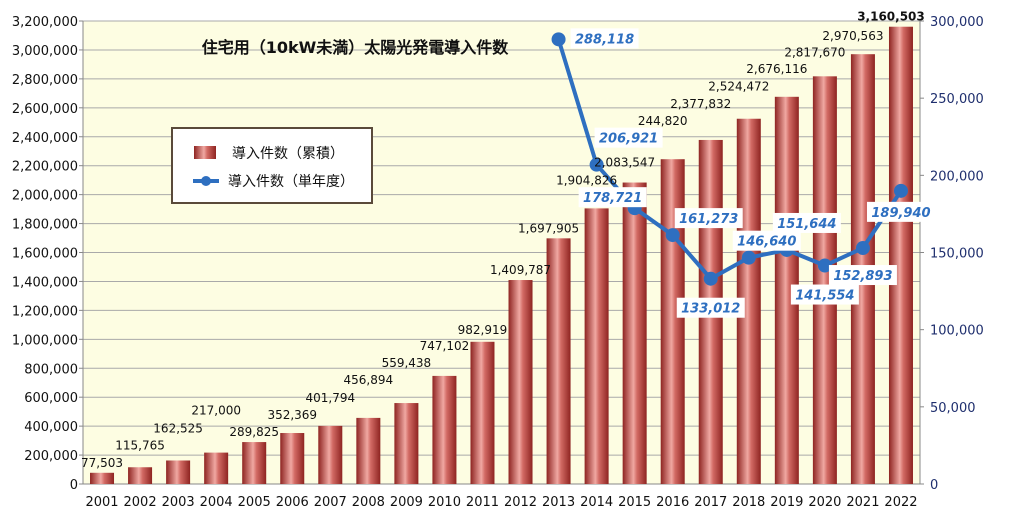  What do you see at coordinates (140, 502) in the screenshot?
I see `x-tick-label: 2002` at bounding box center [140, 502].